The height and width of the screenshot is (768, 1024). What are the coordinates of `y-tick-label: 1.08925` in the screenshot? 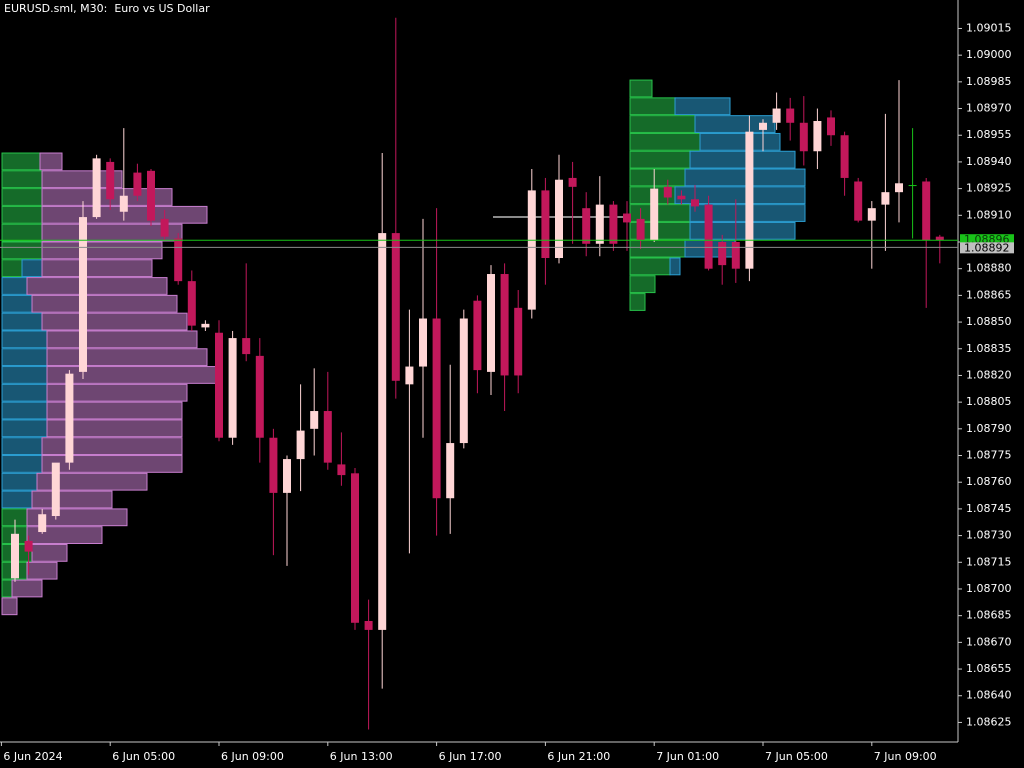 It's located at (989, 188).